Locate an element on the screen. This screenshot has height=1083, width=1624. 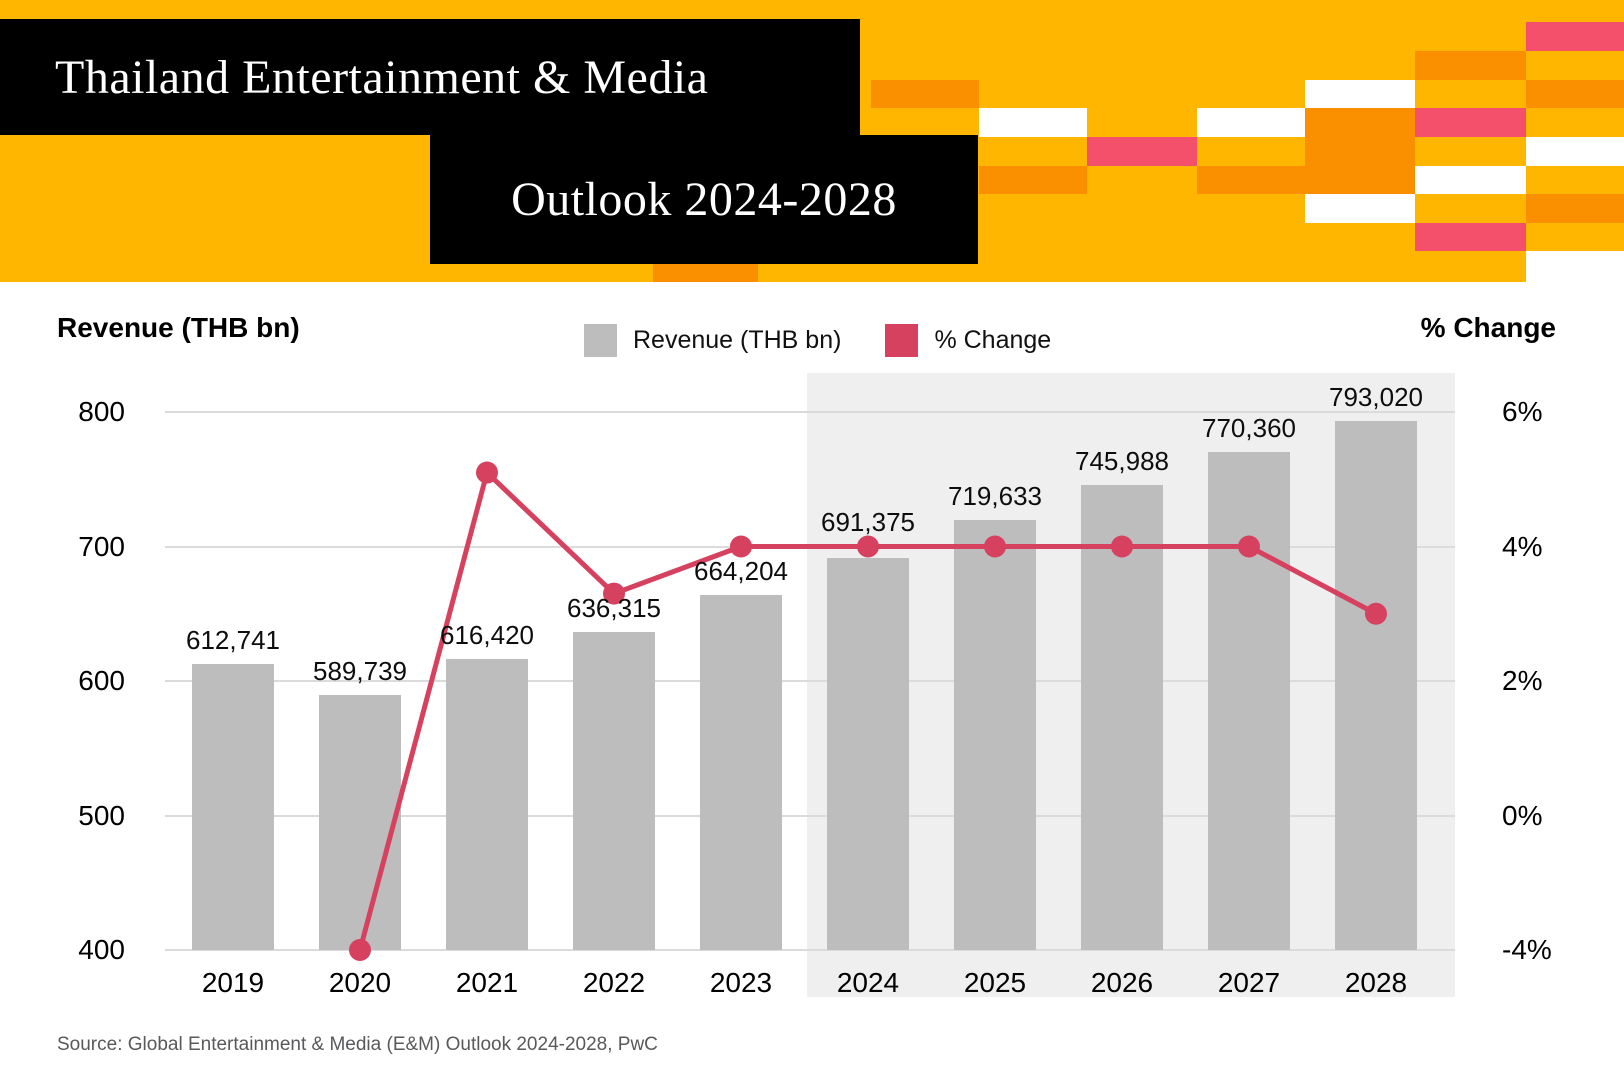
right-axis-tick-label: 6% is located at coordinates (1522, 411).